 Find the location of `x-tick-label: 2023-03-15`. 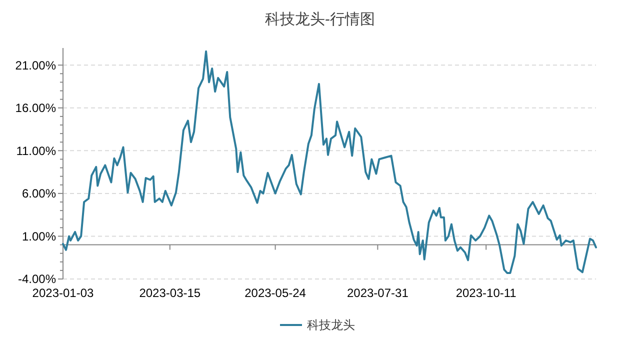

x-tick-label: 2023-03-15 is located at coordinates (170, 293).